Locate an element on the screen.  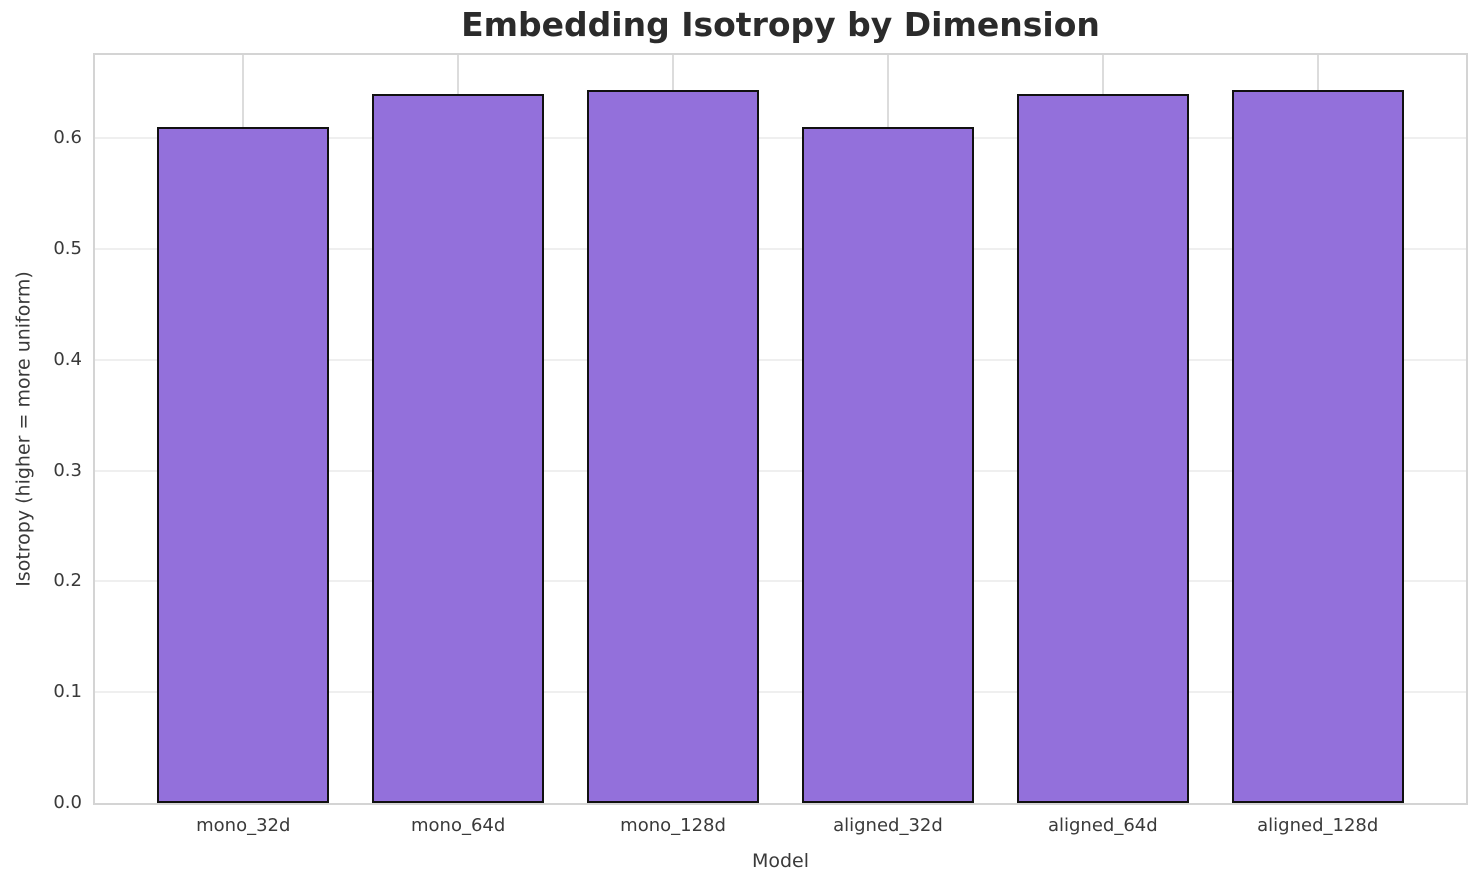
x-tick-label: aligned_128d is located at coordinates (1318, 825).